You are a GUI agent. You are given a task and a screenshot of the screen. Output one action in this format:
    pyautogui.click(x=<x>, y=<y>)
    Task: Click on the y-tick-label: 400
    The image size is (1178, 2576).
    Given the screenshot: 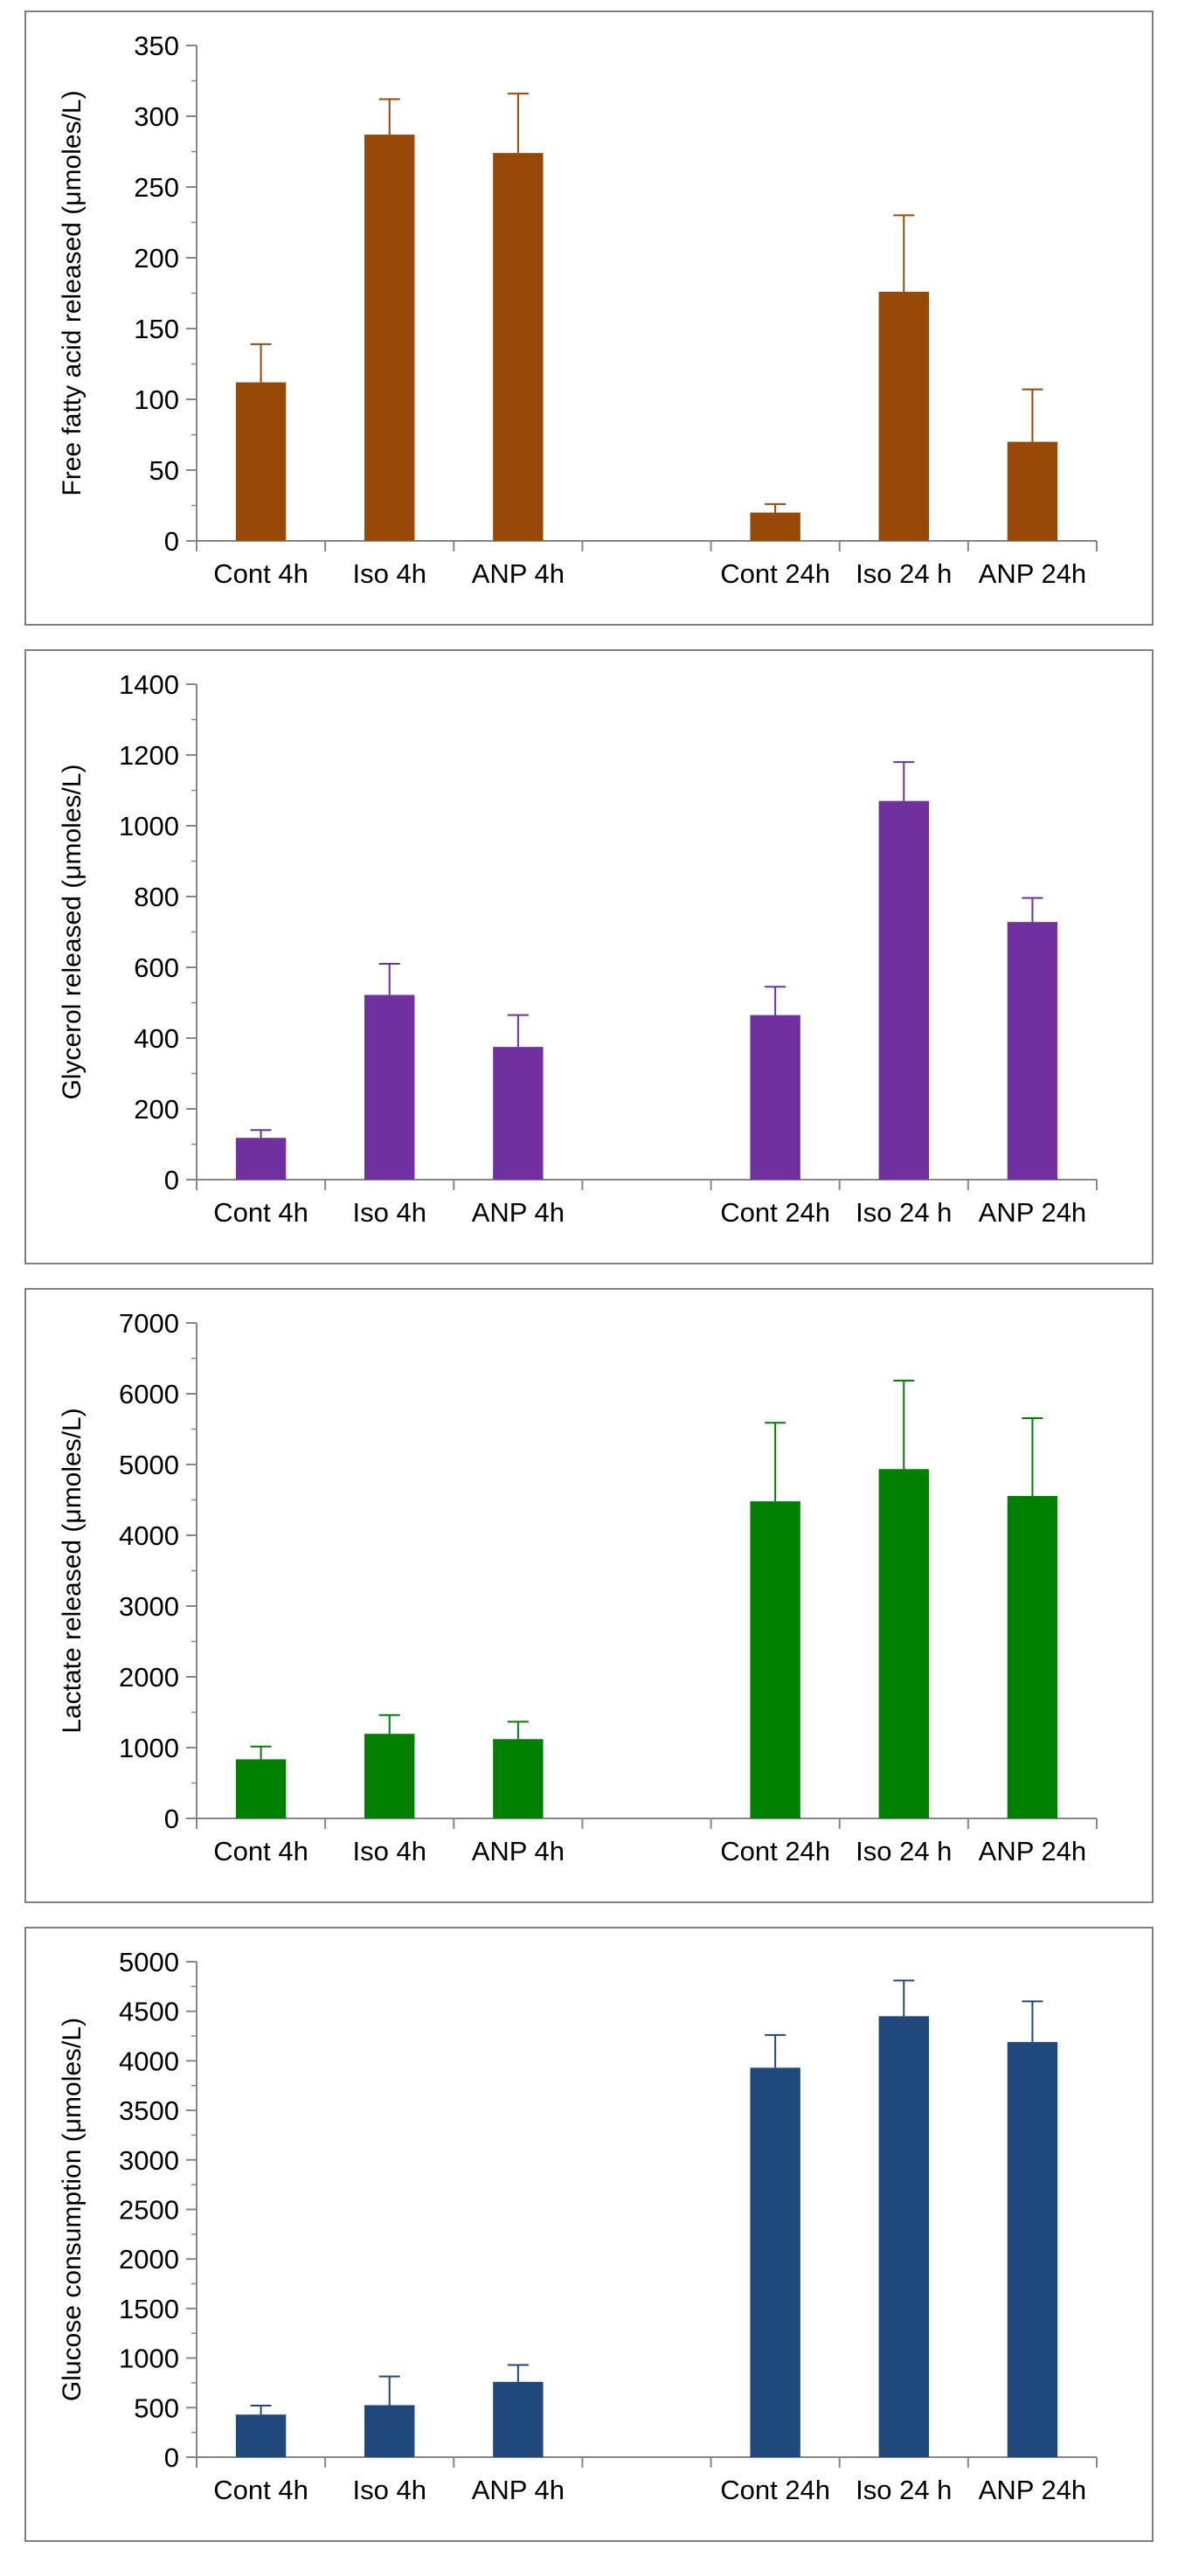 What is the action you would take?
    pyautogui.click(x=156, y=1038)
    